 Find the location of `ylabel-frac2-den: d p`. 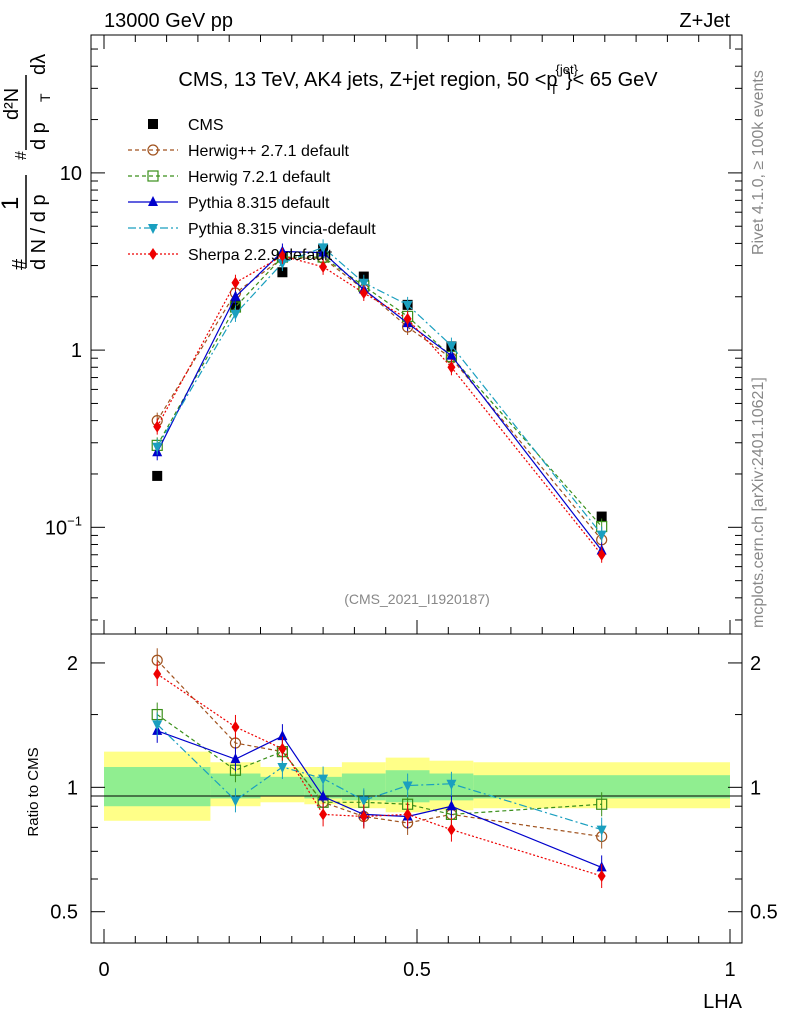

ylabel-frac2-den: d p is located at coordinates (39, 136).